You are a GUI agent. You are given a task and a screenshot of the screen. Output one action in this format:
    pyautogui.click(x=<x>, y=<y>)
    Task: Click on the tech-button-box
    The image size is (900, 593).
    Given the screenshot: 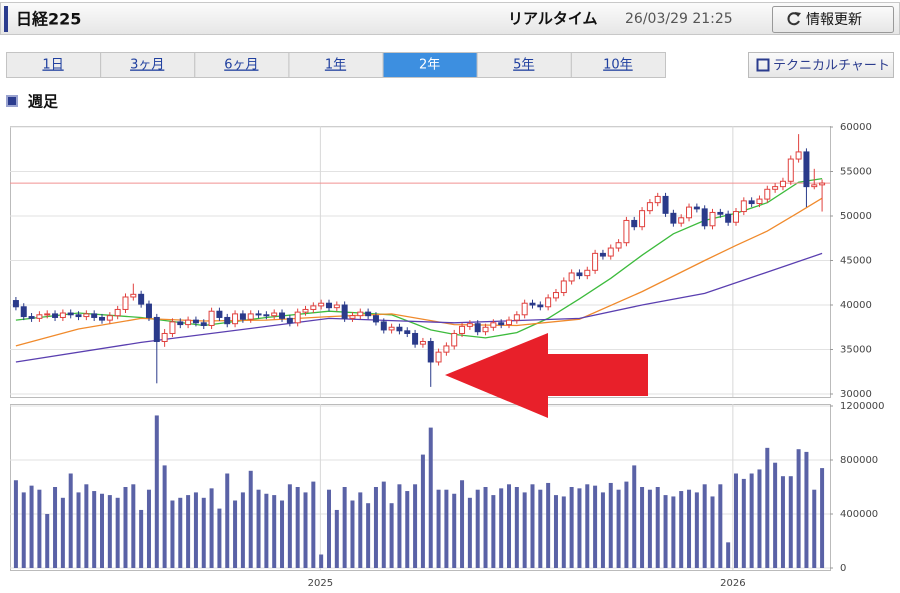 What is the action you would take?
    pyautogui.click(x=821, y=65)
    